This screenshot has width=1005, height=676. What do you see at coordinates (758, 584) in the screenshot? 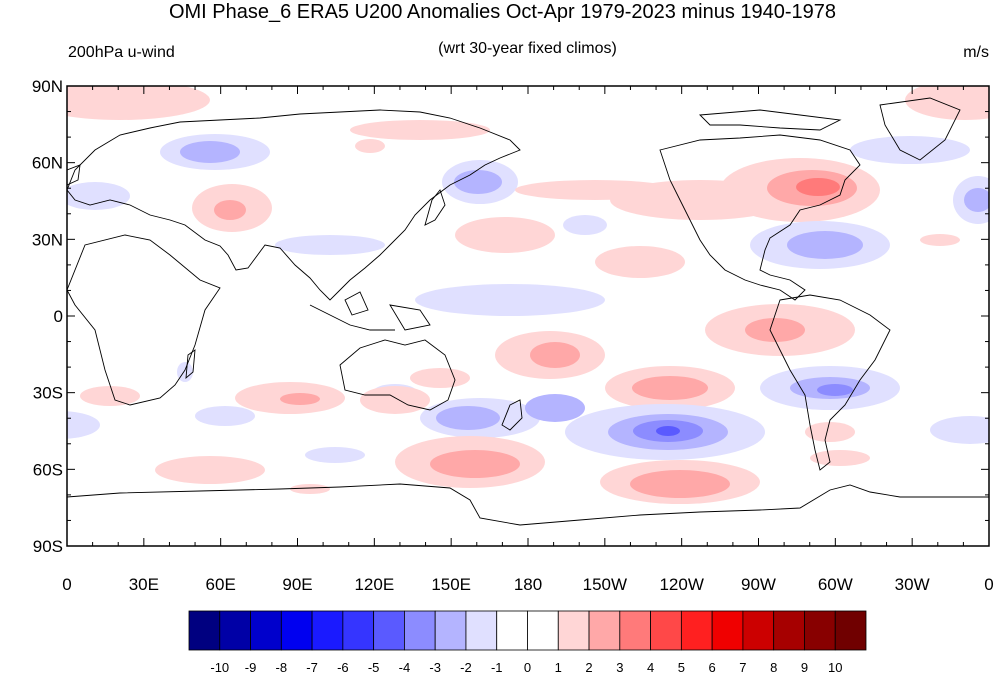
I see `lon-tick-label: 90W` at bounding box center [758, 584].